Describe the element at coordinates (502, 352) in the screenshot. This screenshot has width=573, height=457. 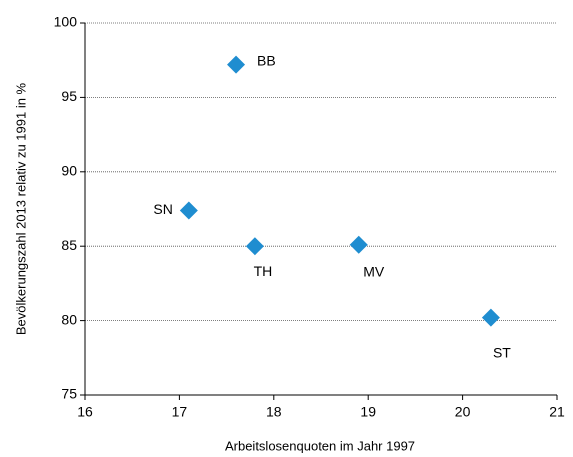
I see `point-label: ST` at that location.